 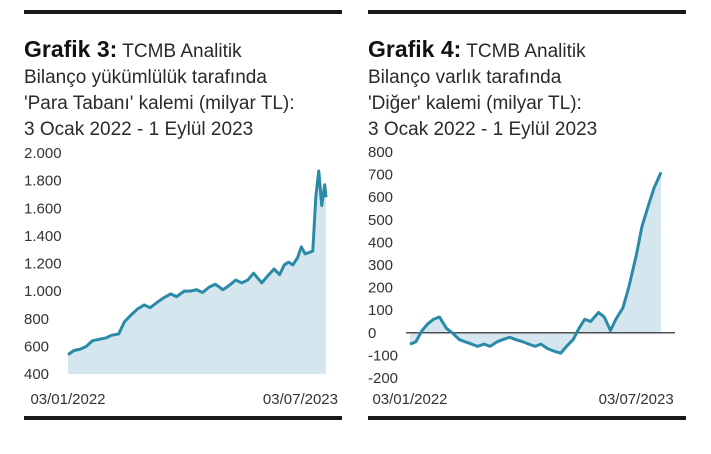 I want to click on y-tick-label: 1.400, so click(x=43, y=236).